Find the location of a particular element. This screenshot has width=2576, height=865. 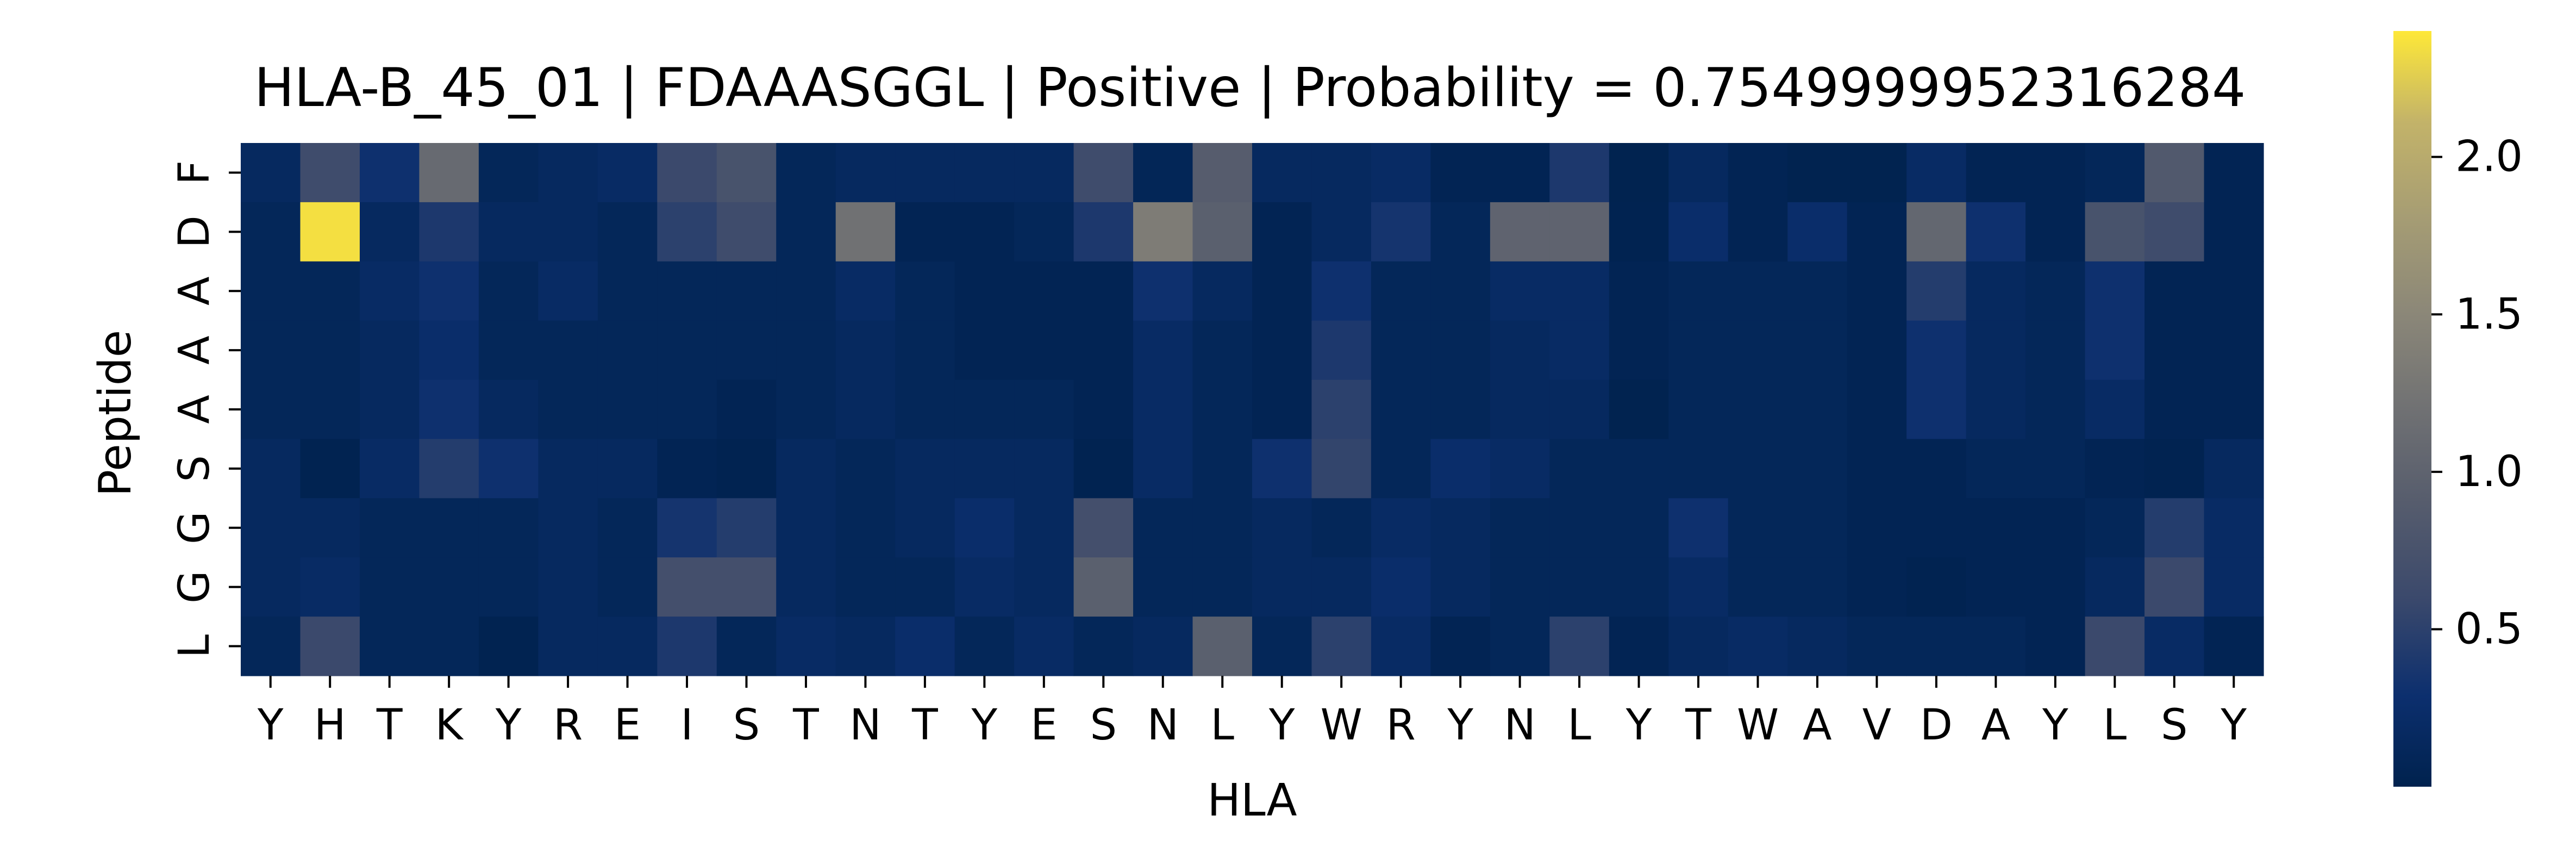

colorbar-tick-label: 1.0 is located at coordinates (2489, 471).